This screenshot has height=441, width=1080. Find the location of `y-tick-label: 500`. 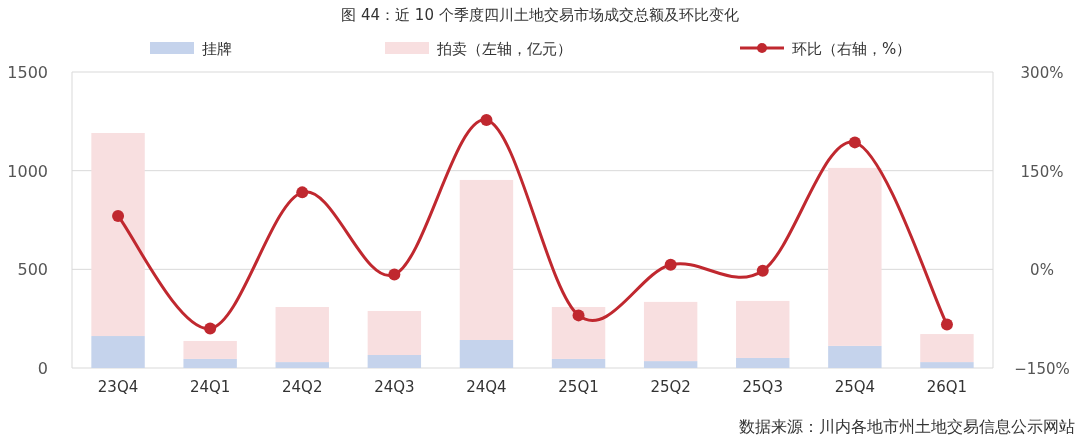

y-tick-label: 500 is located at coordinates (32, 270).